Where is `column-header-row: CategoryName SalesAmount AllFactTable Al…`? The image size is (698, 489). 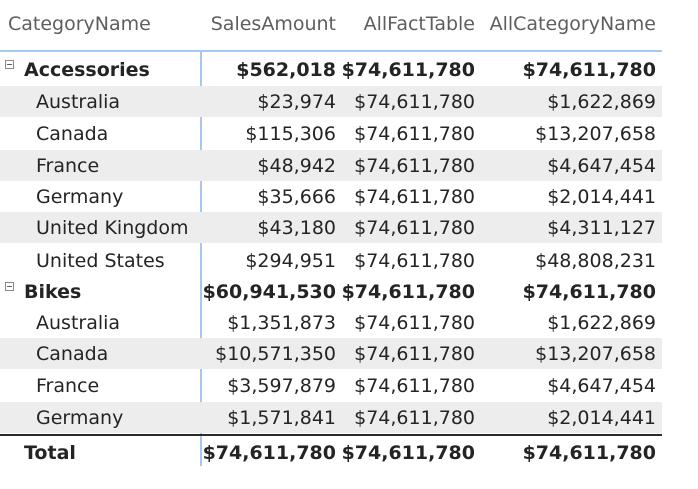 column-header-row: CategoryName SalesAmount AllFactTable Al… is located at coordinates (331, 24).